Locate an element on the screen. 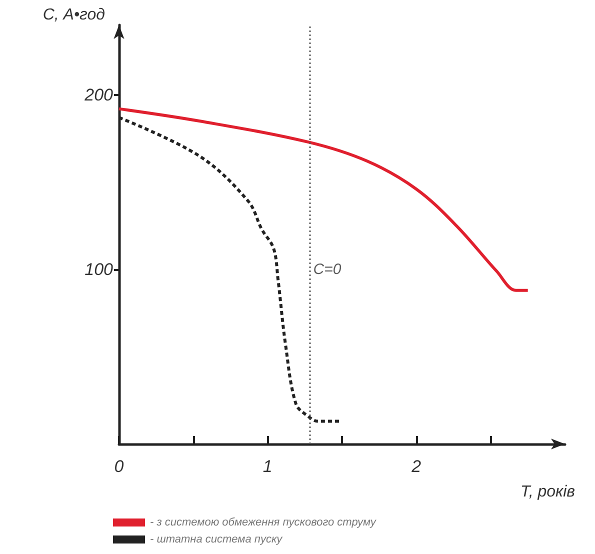  y-axis-title: C, А•год is located at coordinates (74, 15).